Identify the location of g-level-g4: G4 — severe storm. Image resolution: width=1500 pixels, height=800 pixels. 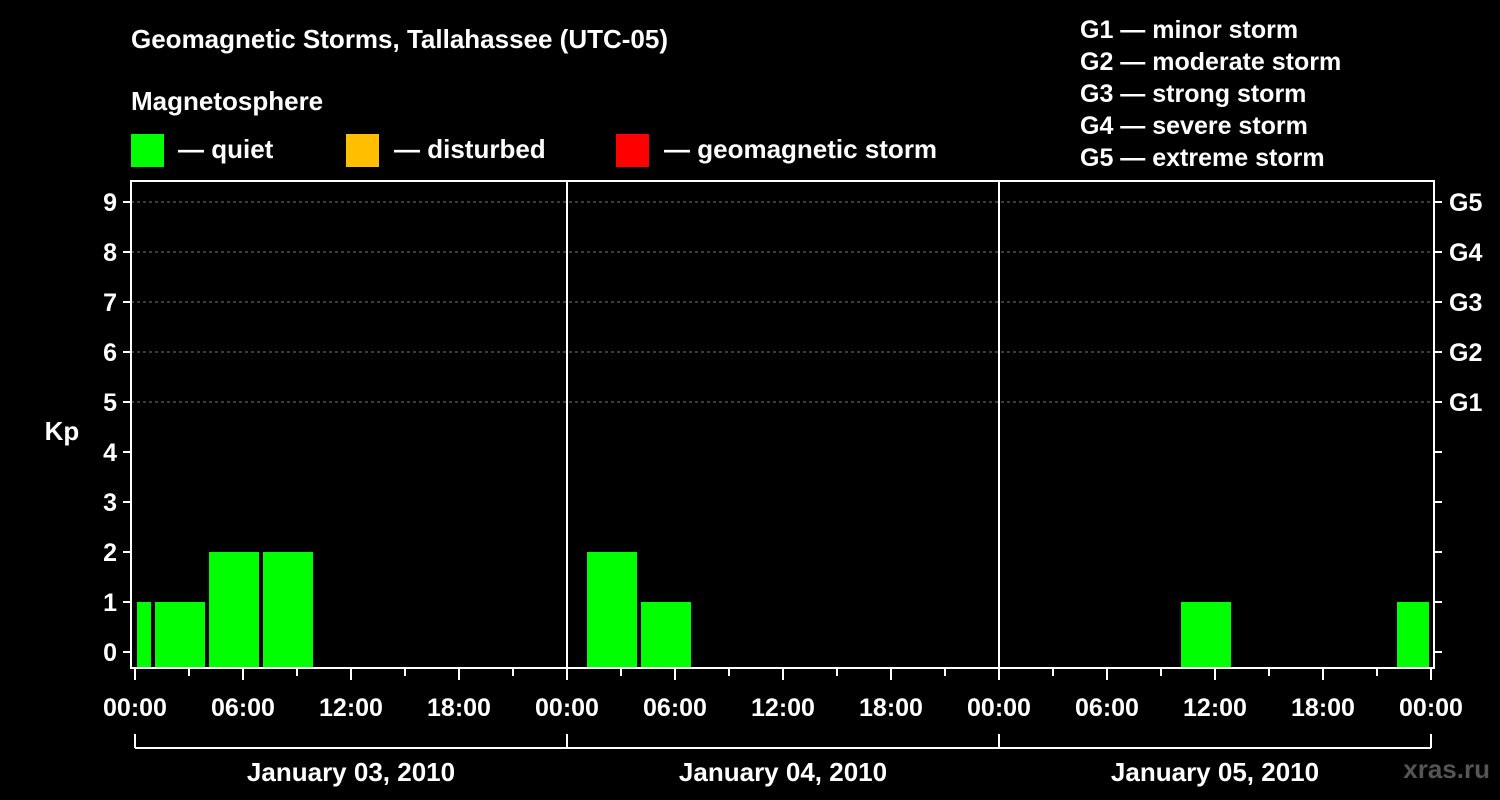
(1194, 126).